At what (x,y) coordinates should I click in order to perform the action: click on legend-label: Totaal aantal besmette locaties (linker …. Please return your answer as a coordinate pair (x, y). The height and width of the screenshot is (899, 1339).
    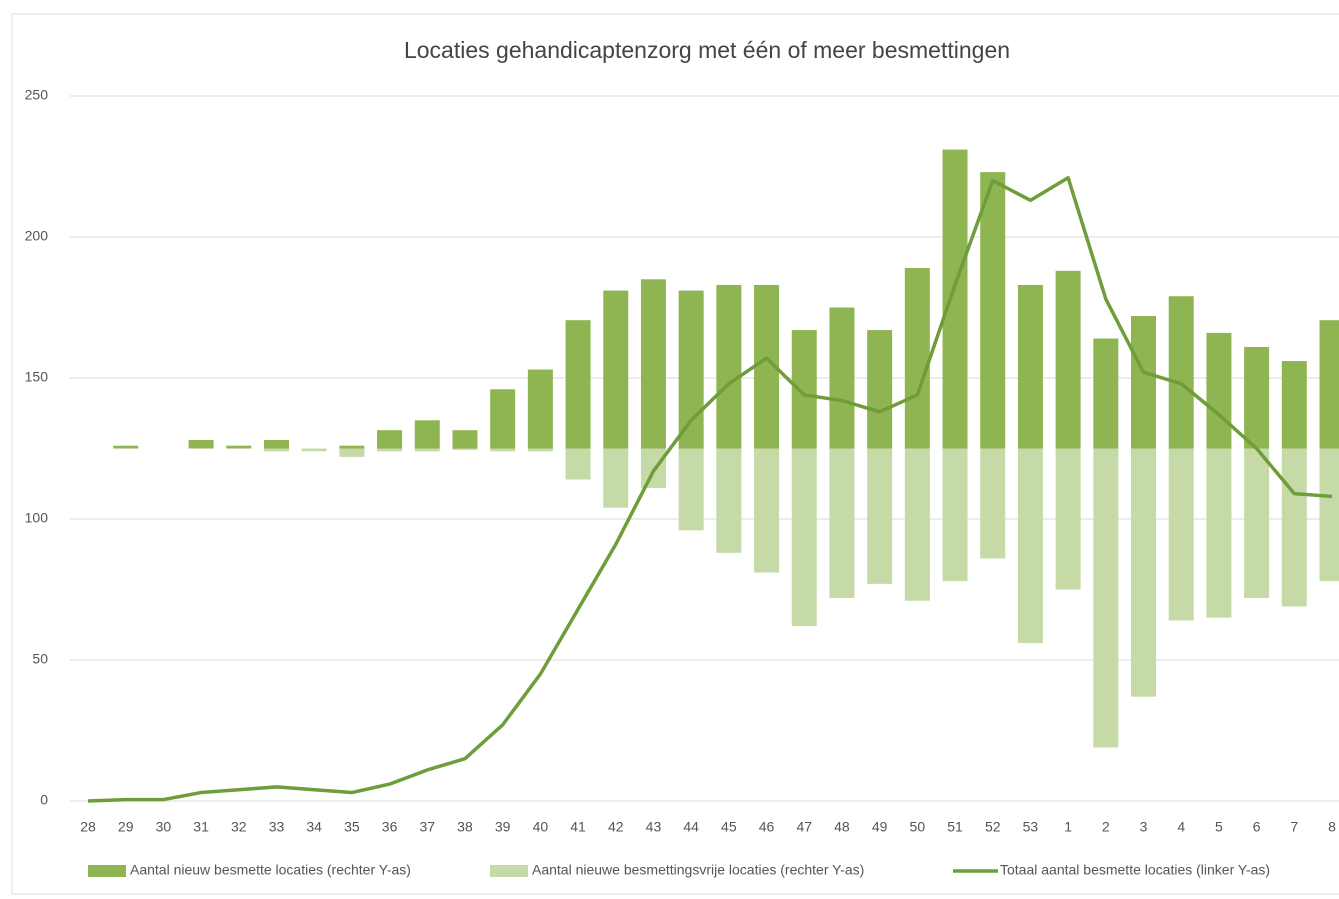
    Looking at the image, I should click on (1135, 870).